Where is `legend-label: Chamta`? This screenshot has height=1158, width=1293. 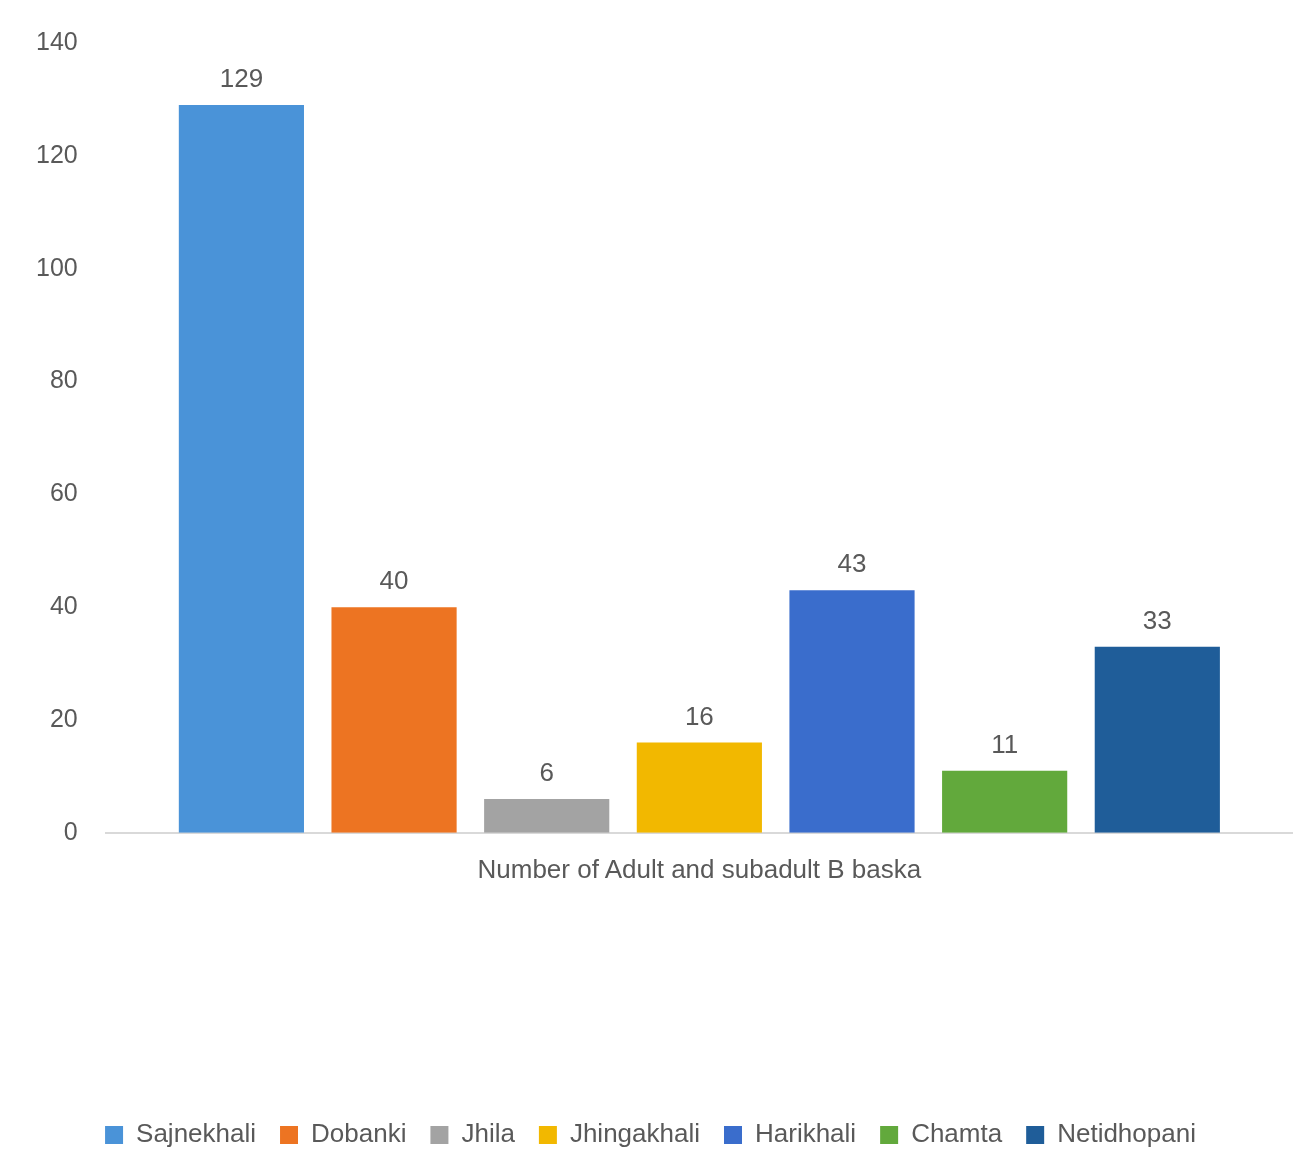 legend-label: Chamta is located at coordinates (957, 1133).